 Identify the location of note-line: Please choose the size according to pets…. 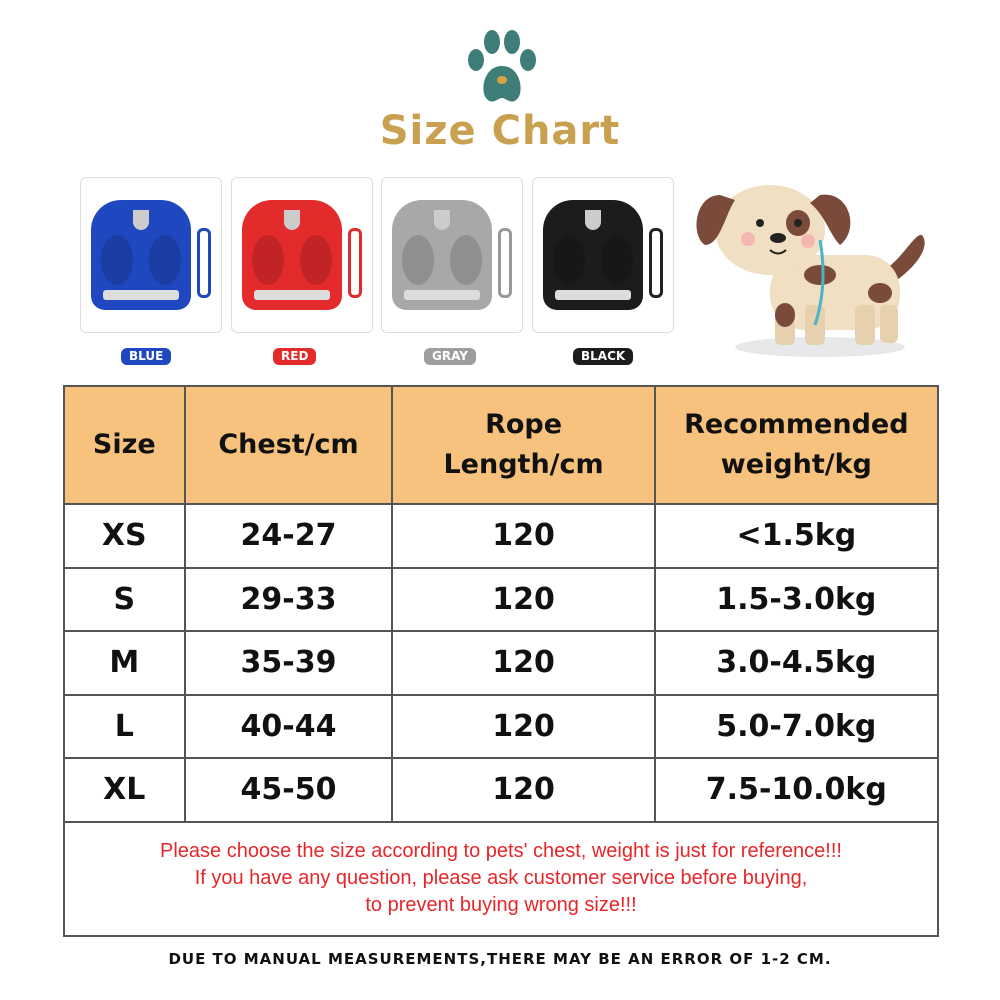
(501, 851).